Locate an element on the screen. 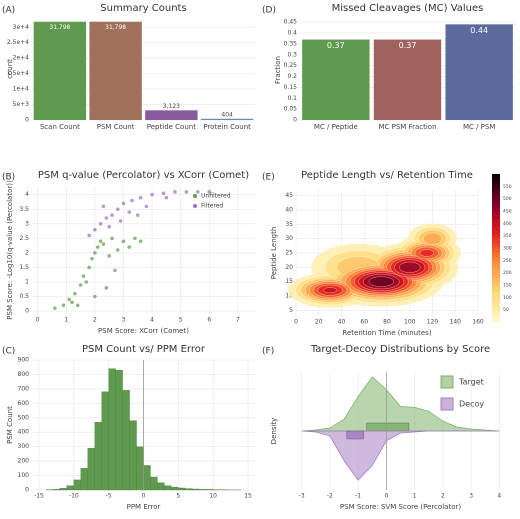  colorbar-tick-label: 250 is located at coordinates (507, 261).